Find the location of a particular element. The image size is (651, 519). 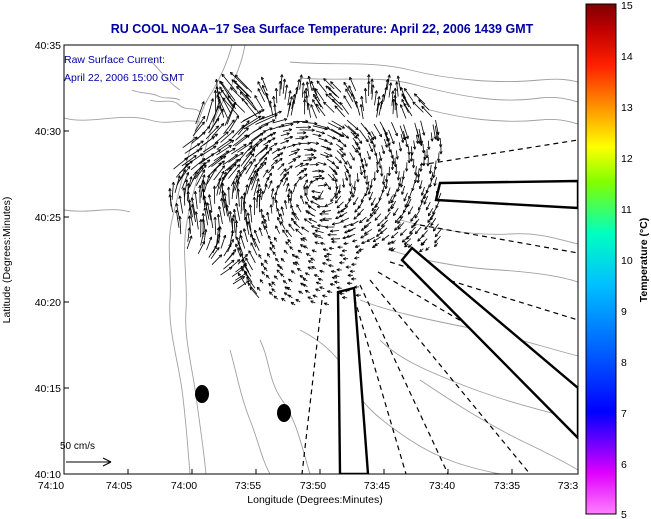

x-tick-label: 73:50 is located at coordinates (313, 486).